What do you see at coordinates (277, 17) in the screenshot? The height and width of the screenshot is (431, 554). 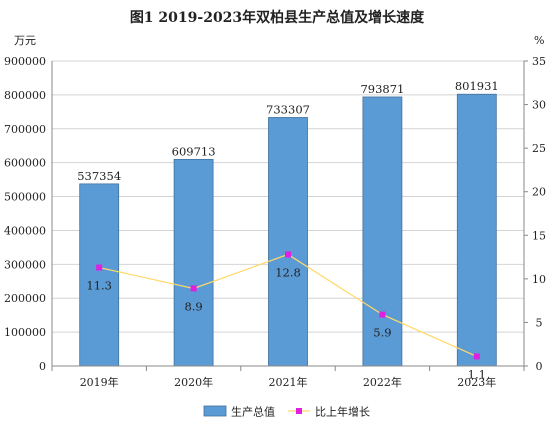 I see `chart-title: 图1 2019-2023年双柏县生产总值及增长速度` at bounding box center [277, 17].